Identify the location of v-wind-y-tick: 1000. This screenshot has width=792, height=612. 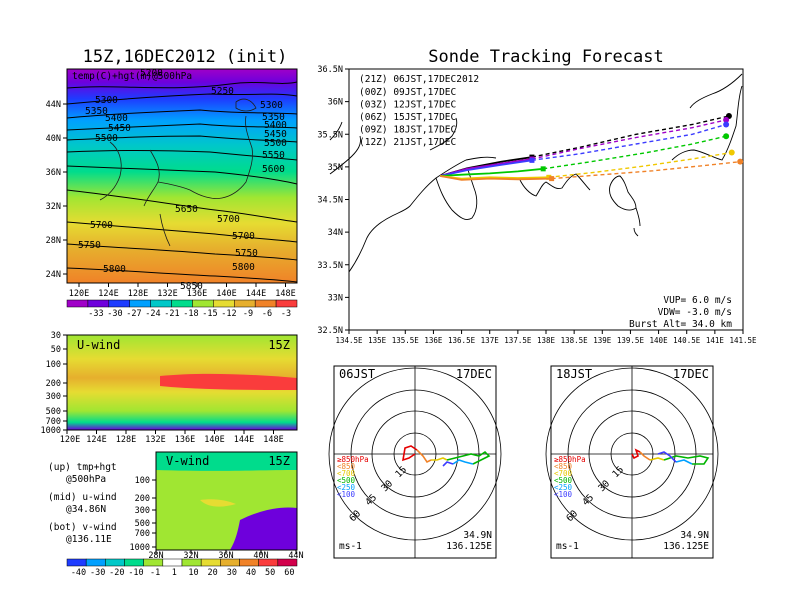
(140, 548).